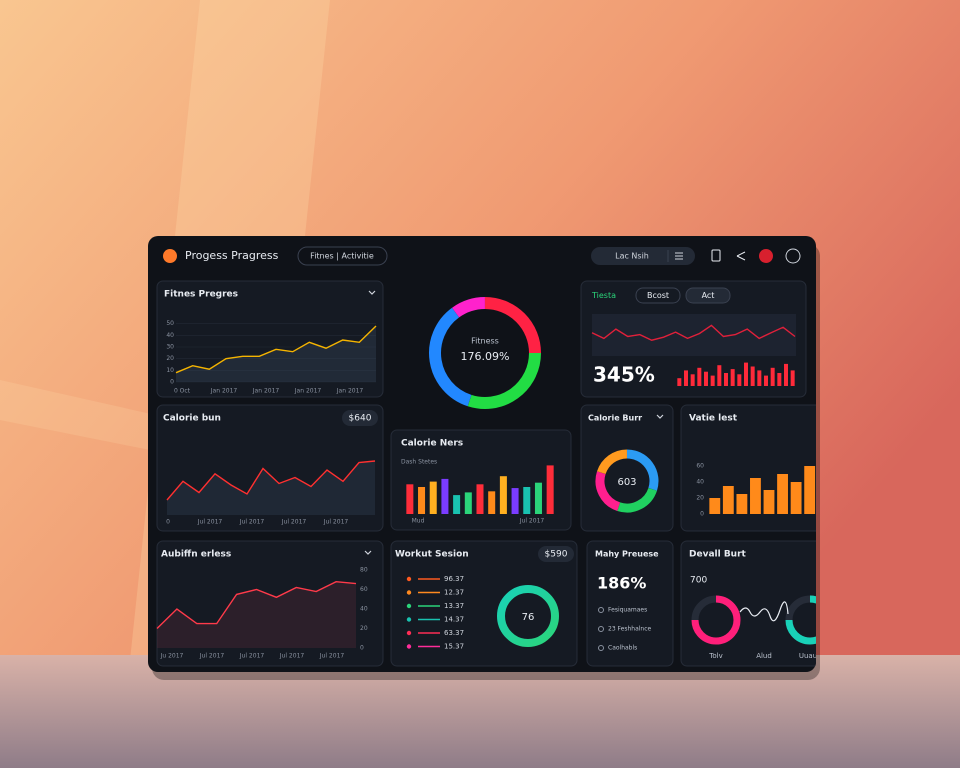  Describe the element at coordinates (716, 620) in the screenshot. I see `ring-progress` at that location.